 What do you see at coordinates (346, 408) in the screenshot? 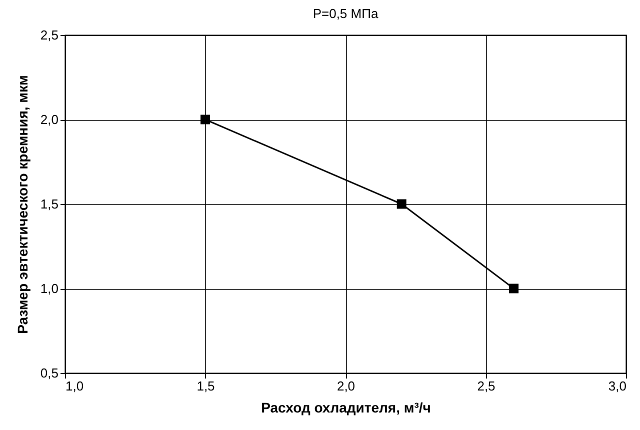
I see `x-axis-title: Расход охладителя, м³/ч` at bounding box center [346, 408].